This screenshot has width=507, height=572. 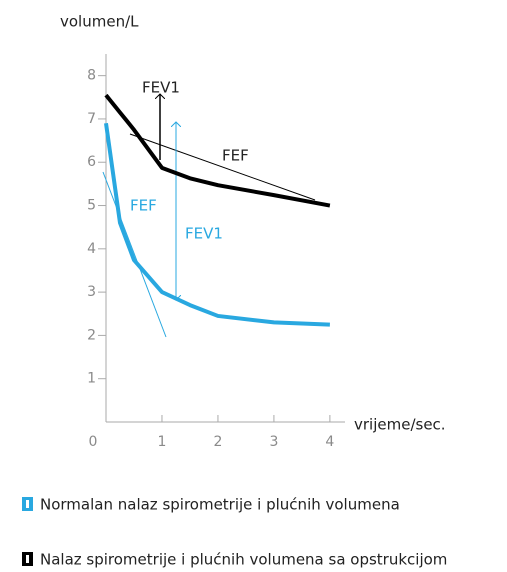 I want to click on x-tick-label: 1, so click(x=162, y=442).